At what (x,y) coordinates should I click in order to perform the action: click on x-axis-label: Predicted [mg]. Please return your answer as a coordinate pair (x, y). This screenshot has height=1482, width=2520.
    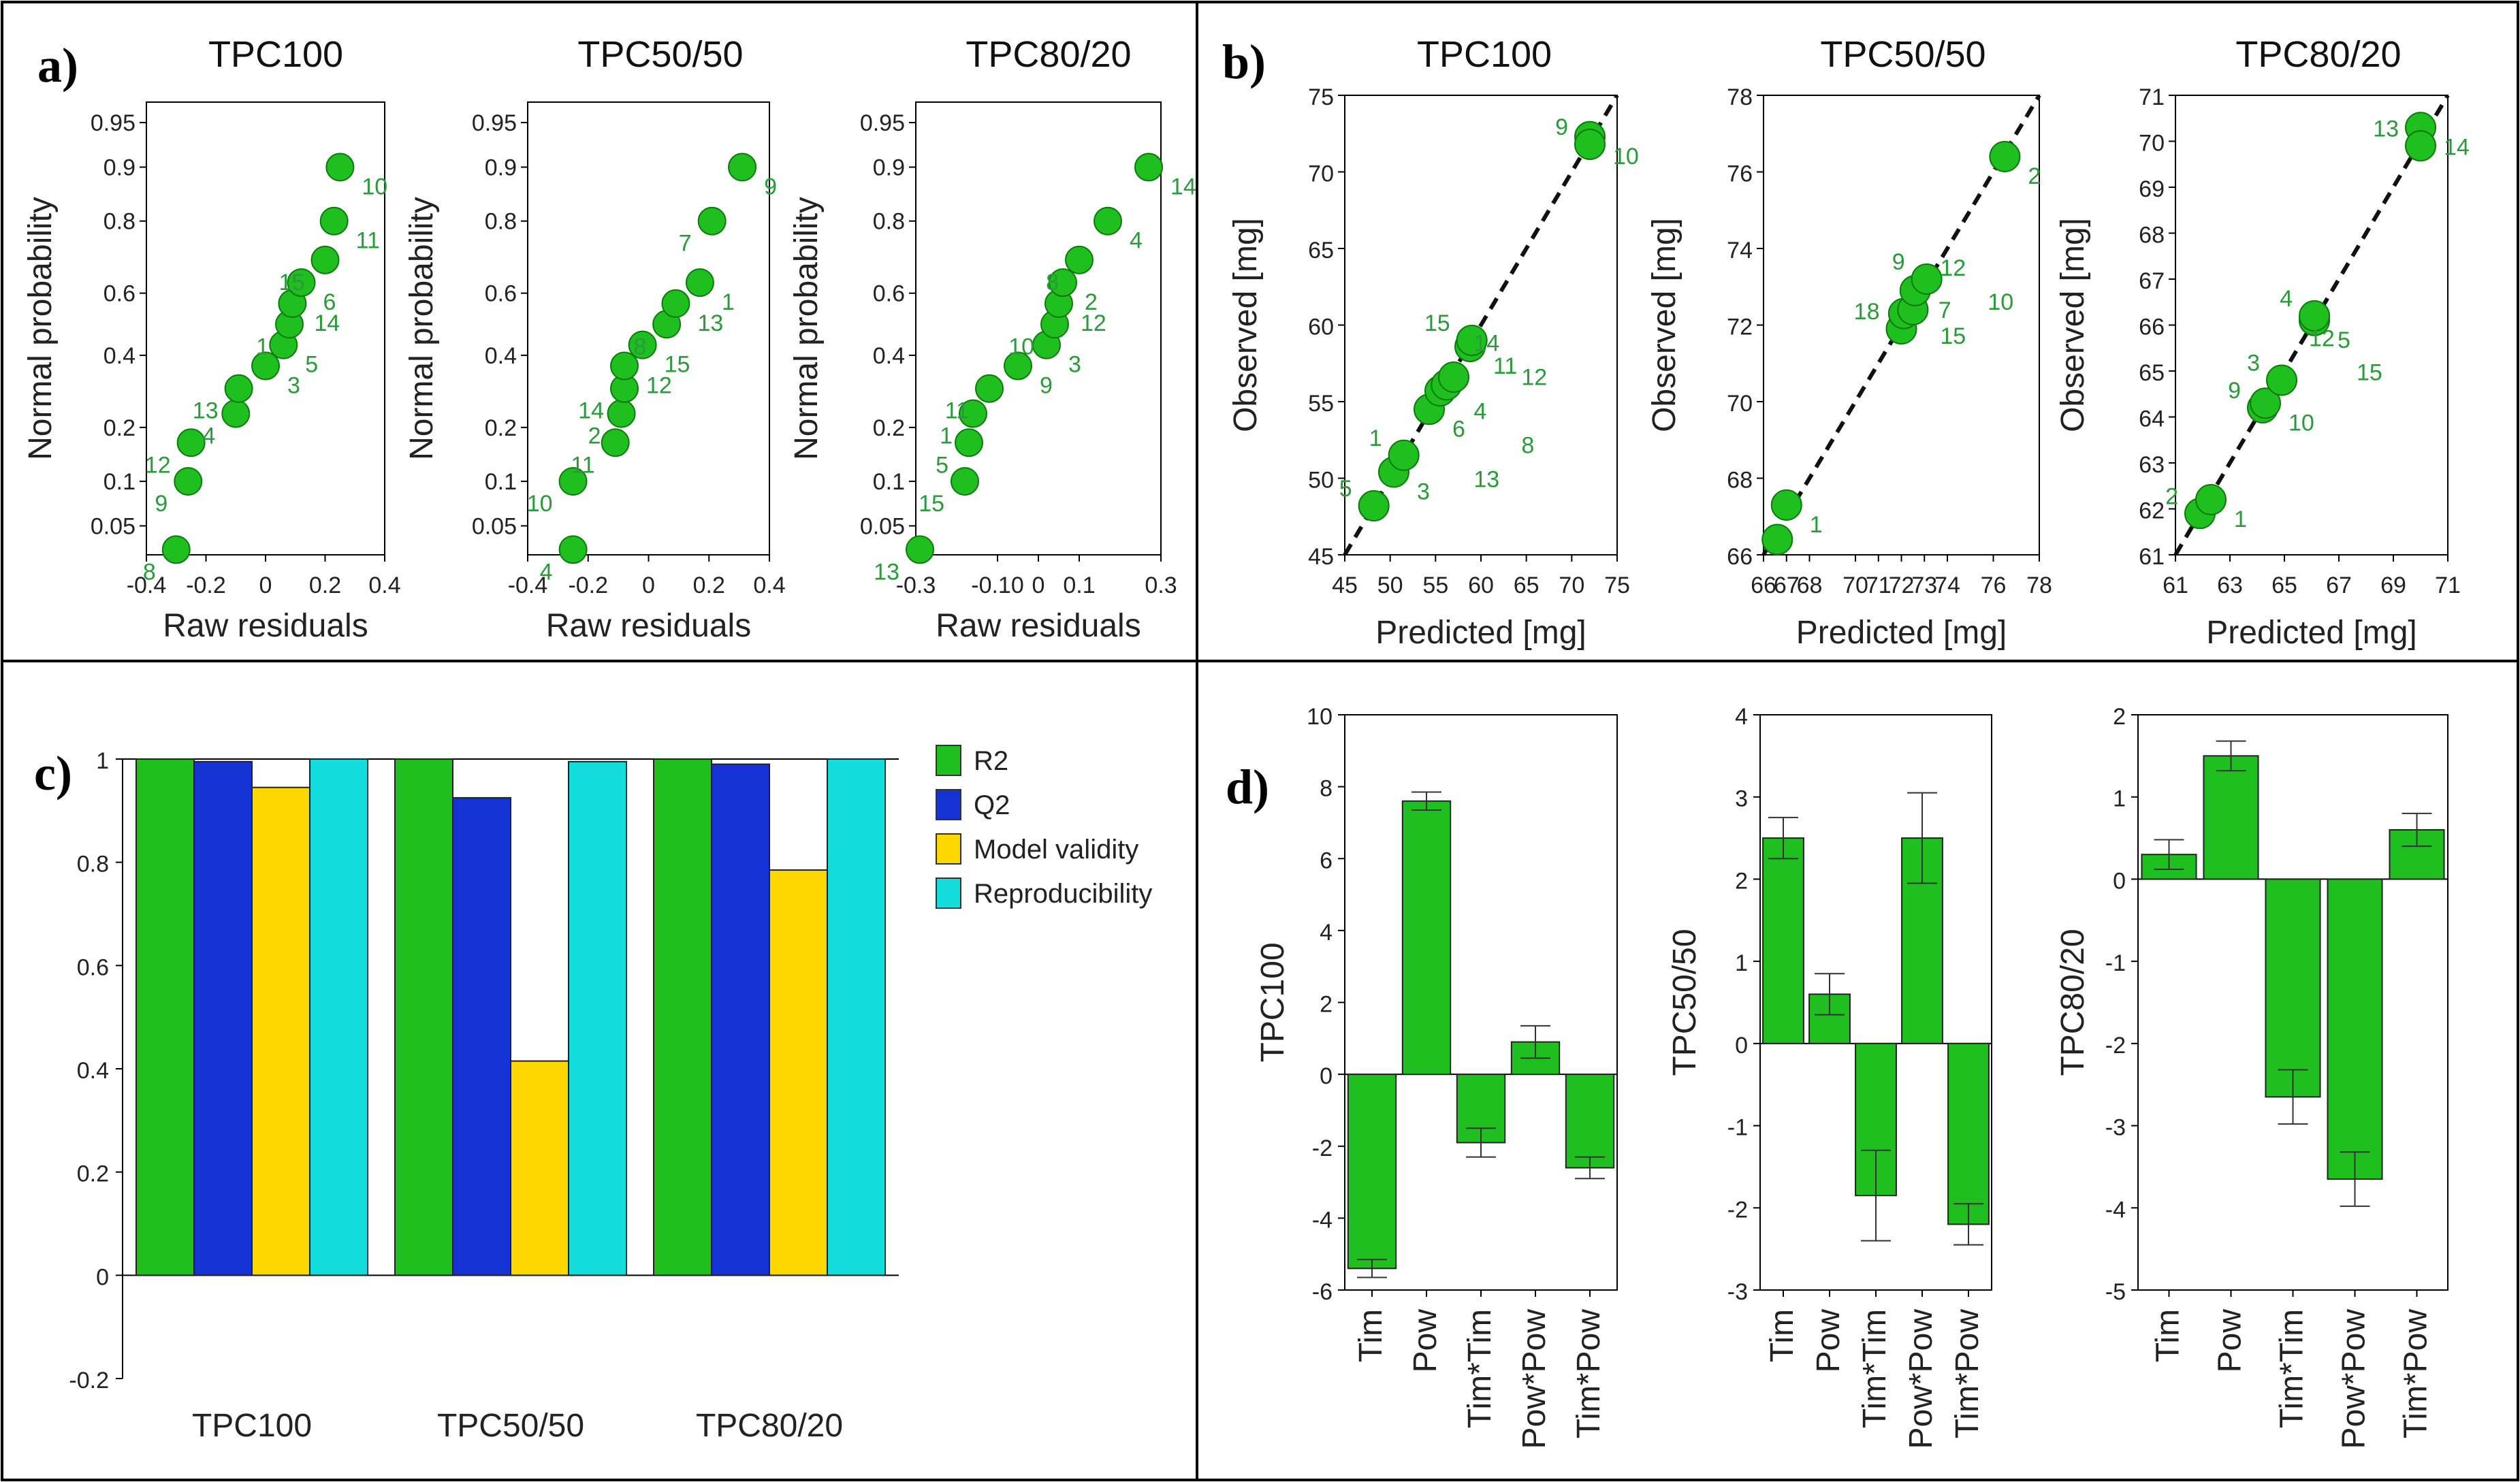
    Looking at the image, I should click on (1480, 633).